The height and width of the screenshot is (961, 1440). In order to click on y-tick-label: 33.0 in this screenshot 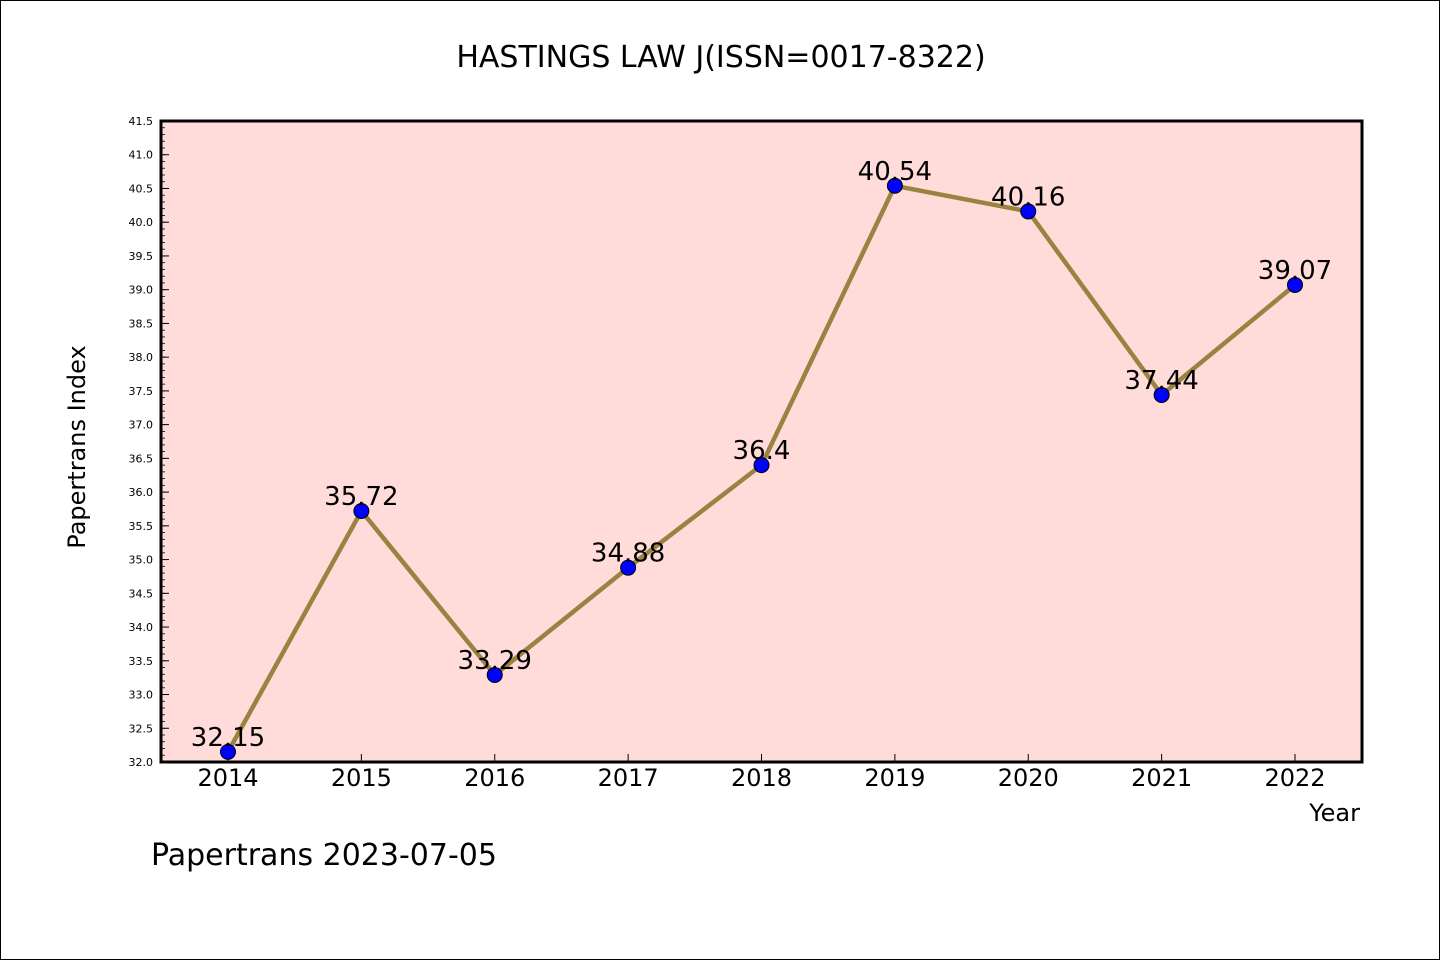, I will do `click(141, 695)`.